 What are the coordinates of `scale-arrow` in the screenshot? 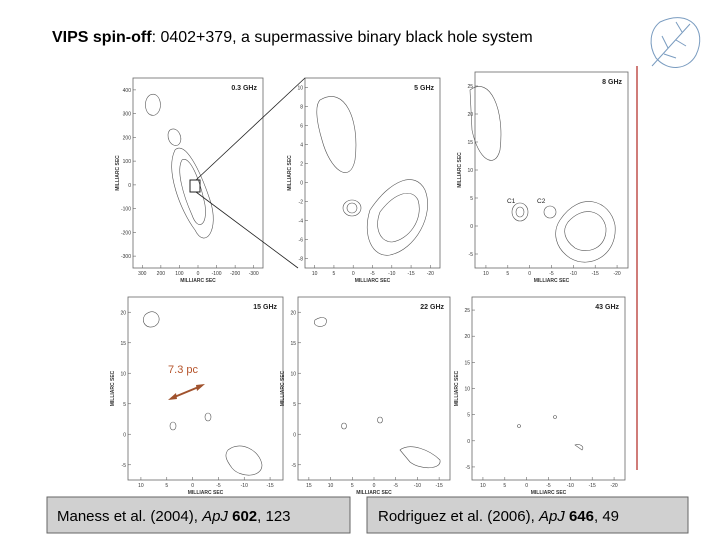 It's located at (186, 392).